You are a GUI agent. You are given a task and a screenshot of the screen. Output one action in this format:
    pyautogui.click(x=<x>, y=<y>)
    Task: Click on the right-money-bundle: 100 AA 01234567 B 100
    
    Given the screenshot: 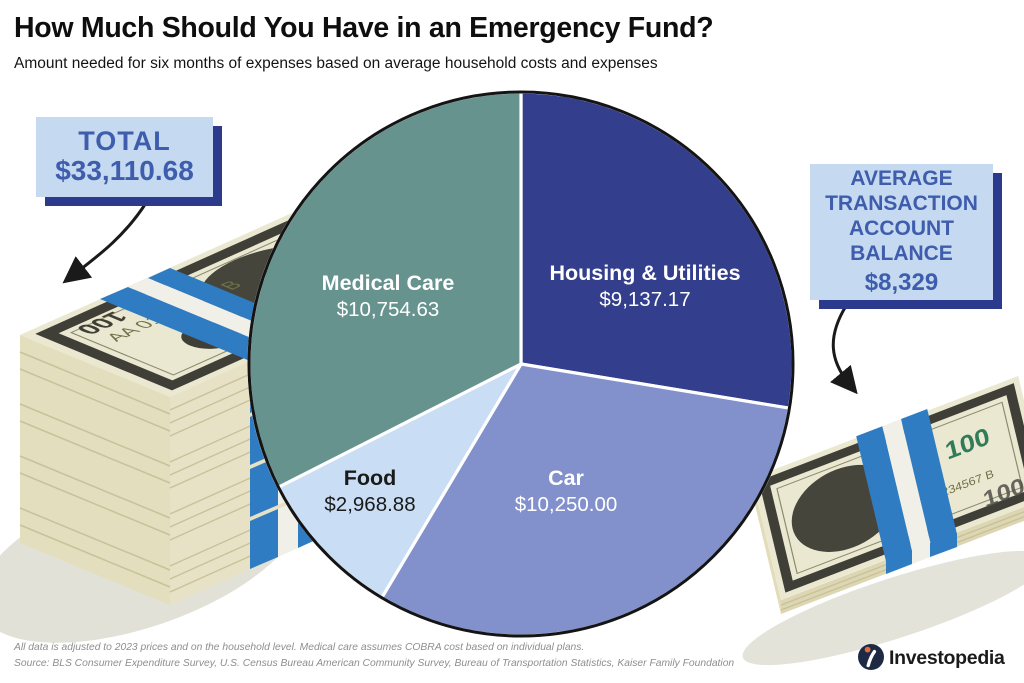 What is the action you would take?
    pyautogui.click(x=888, y=494)
    